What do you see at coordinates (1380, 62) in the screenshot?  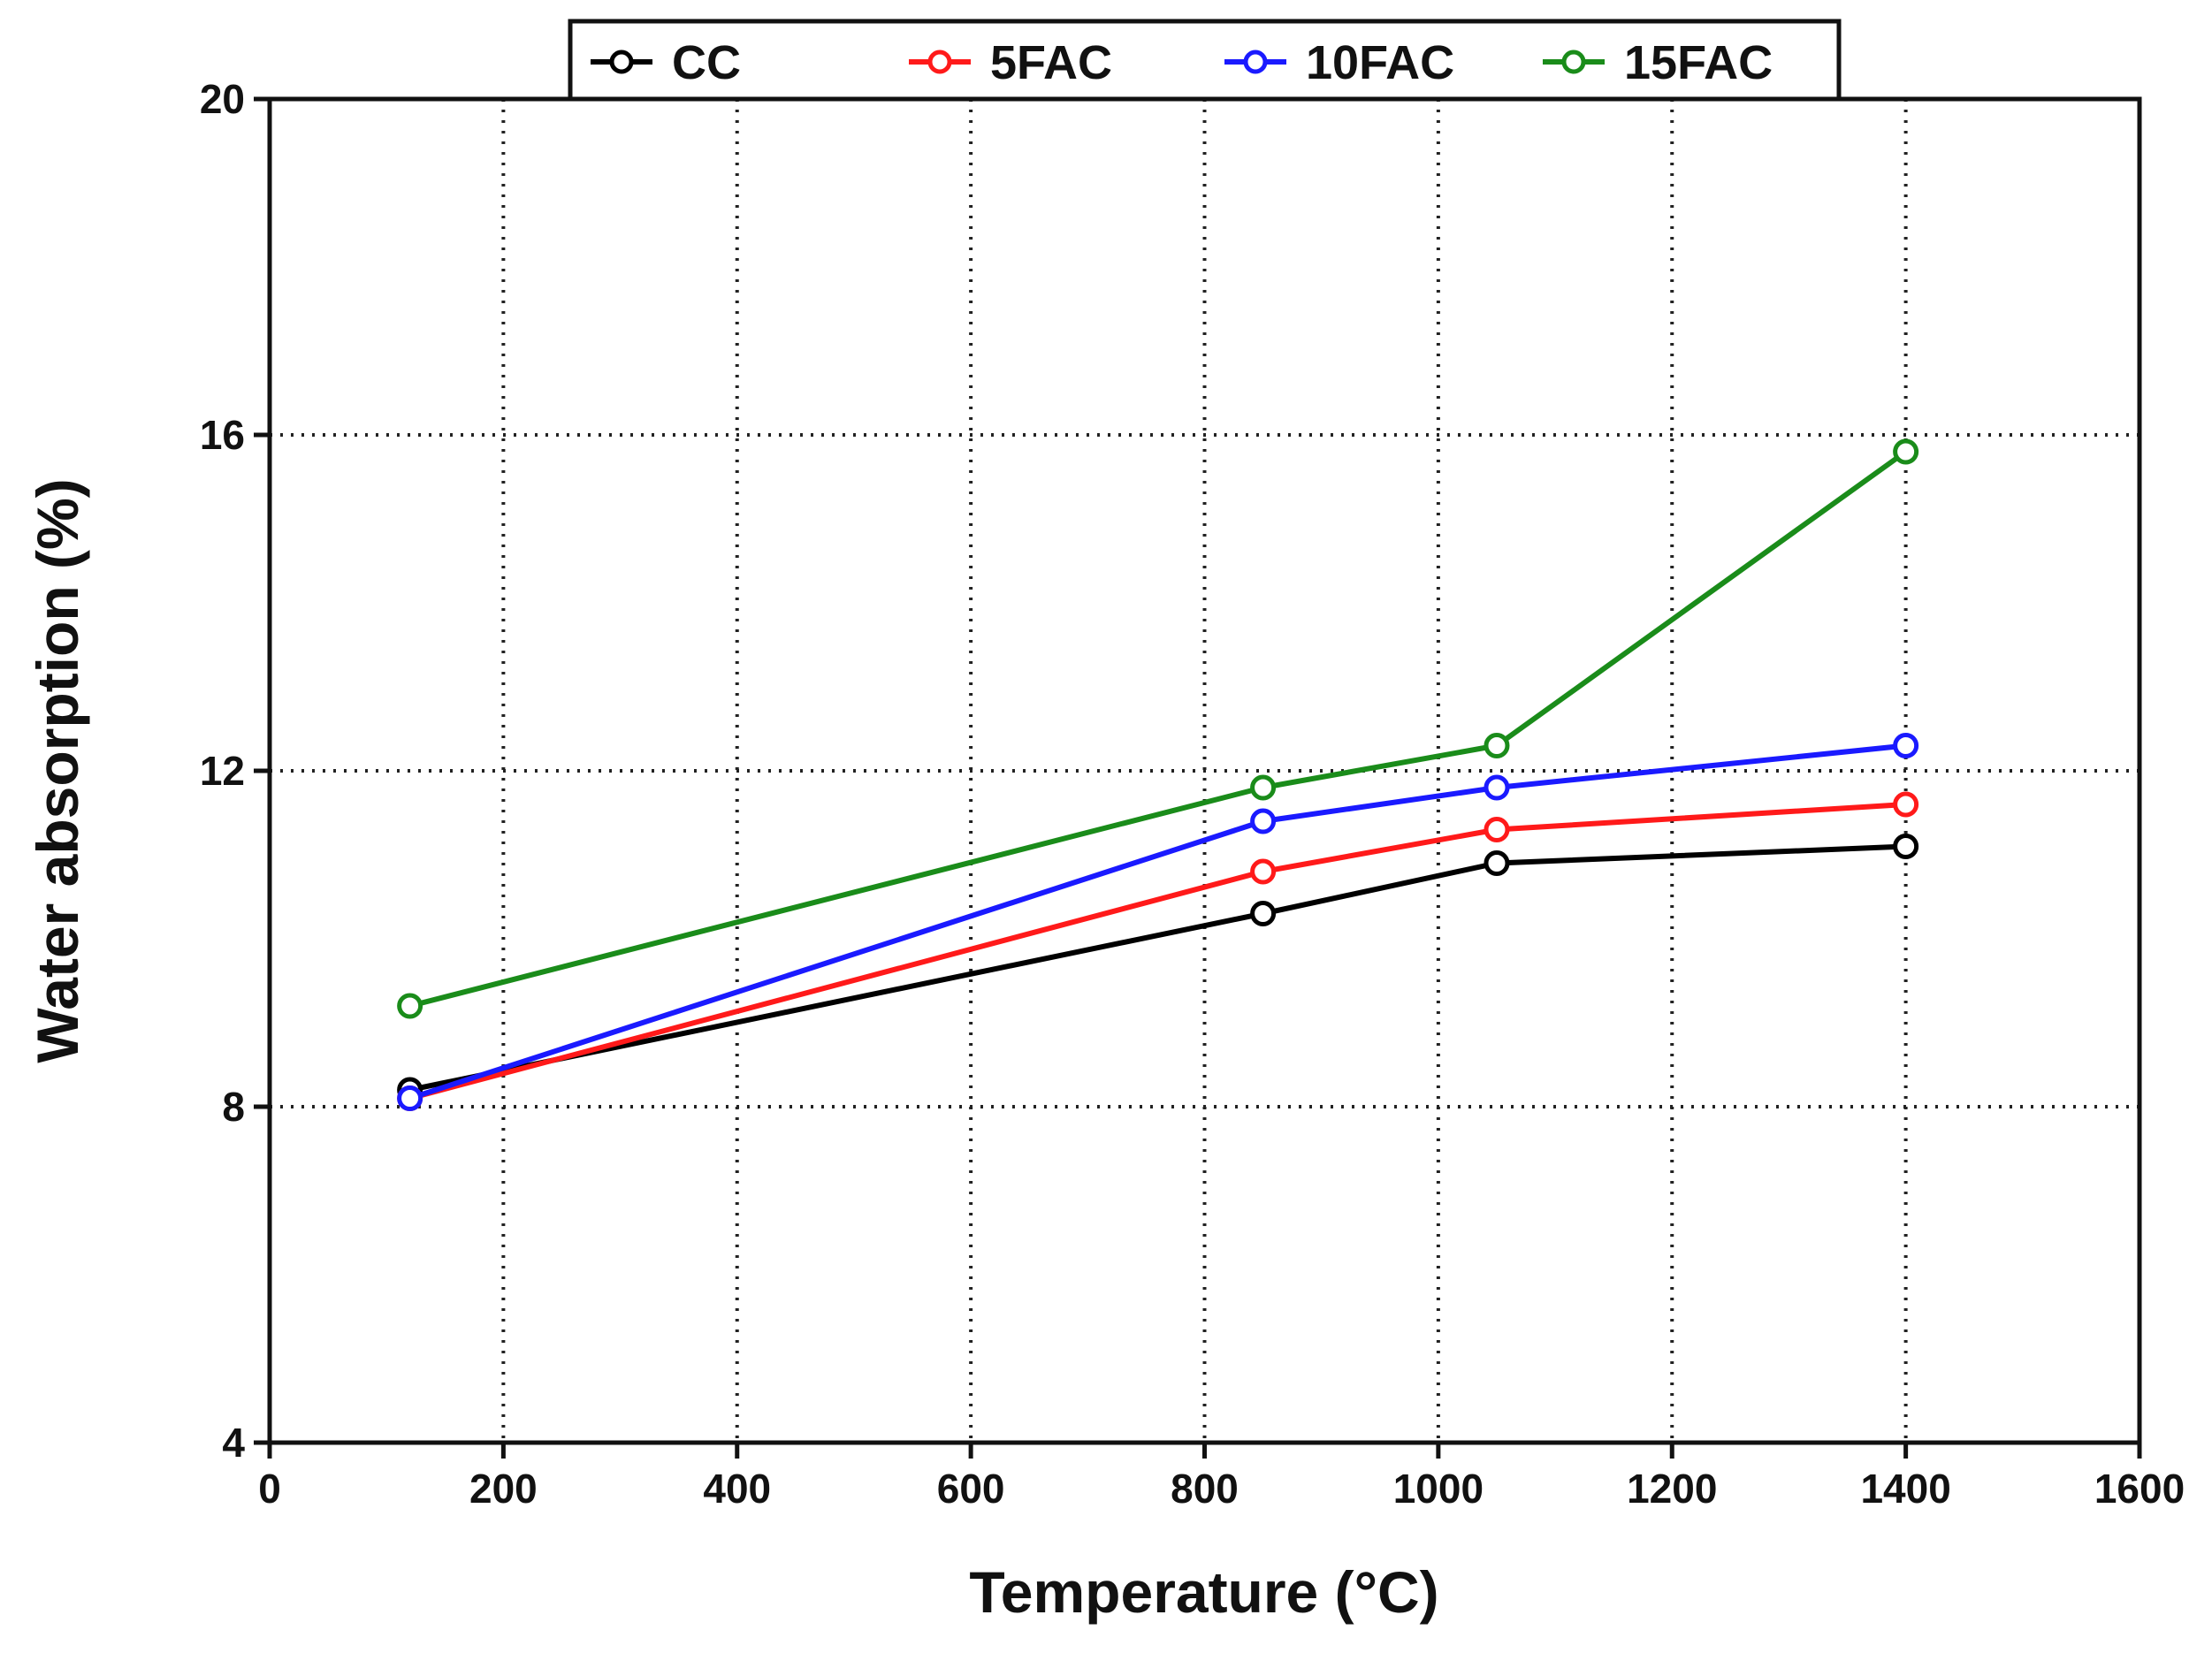 I see `legend-label-10fac: 10FAC` at bounding box center [1380, 62].